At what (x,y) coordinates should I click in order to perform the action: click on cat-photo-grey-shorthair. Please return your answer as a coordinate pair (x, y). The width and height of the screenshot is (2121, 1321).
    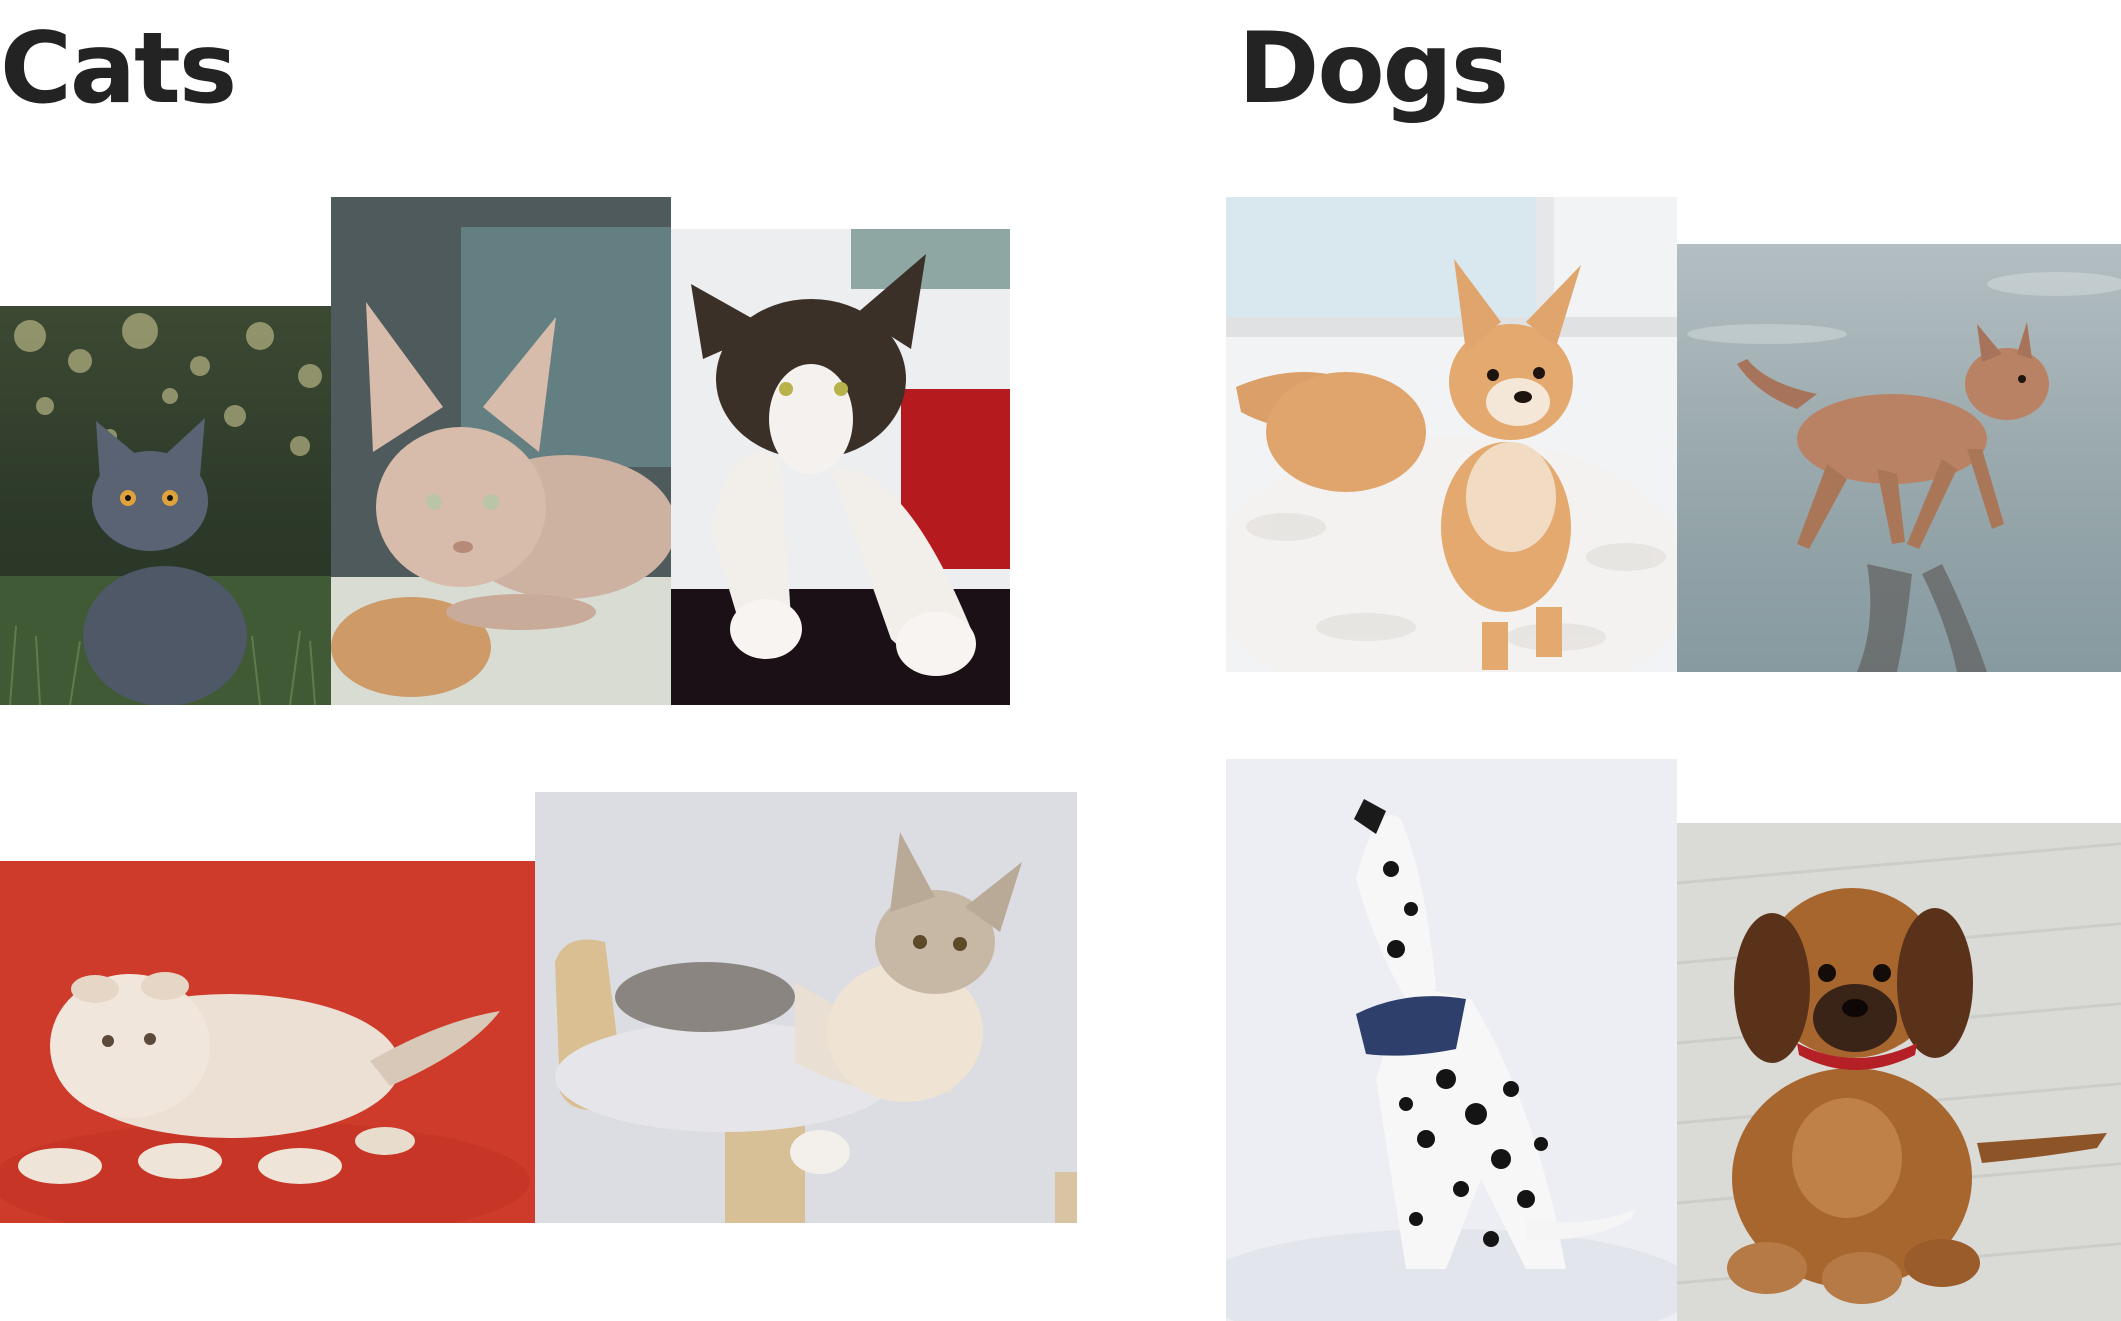
    Looking at the image, I should click on (165, 505).